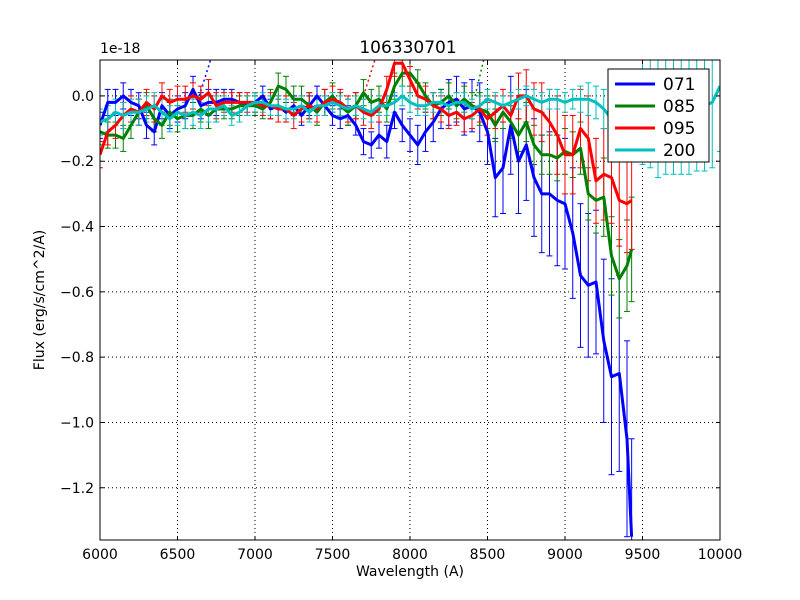  What do you see at coordinates (679, 85) in the screenshot?
I see `legend-label-071: 071` at bounding box center [679, 85].